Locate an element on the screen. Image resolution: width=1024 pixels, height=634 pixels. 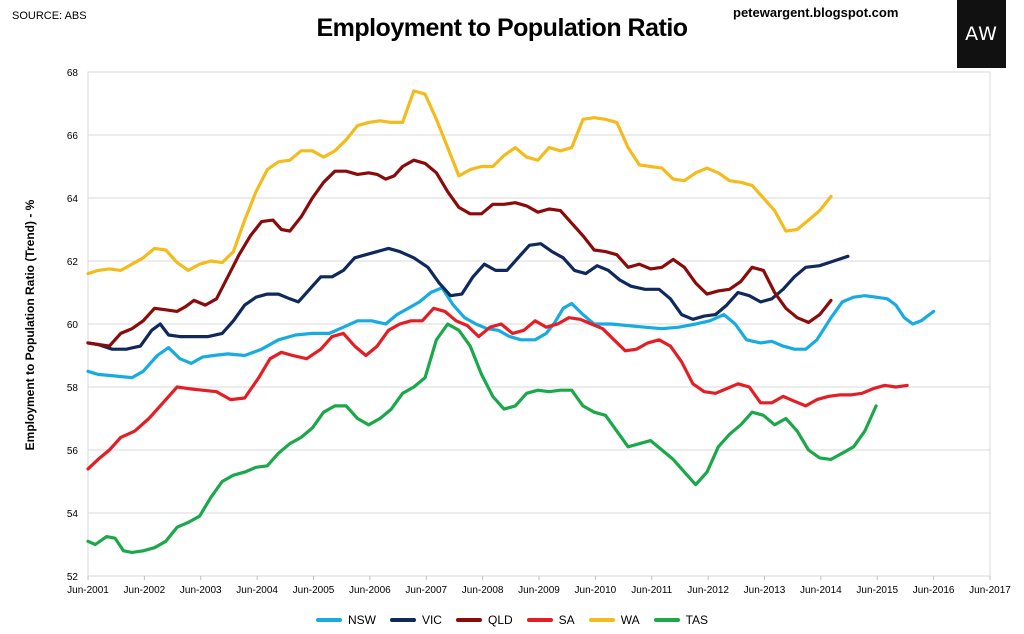
legend-item-qld: QLD is located at coordinates (484, 620).